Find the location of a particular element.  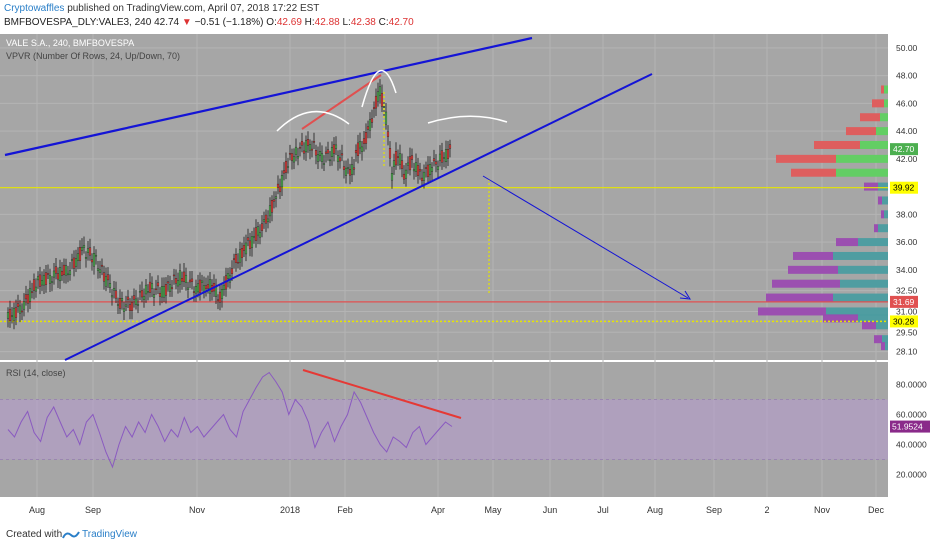

time-tick-label: Dec is located at coordinates (876, 510).